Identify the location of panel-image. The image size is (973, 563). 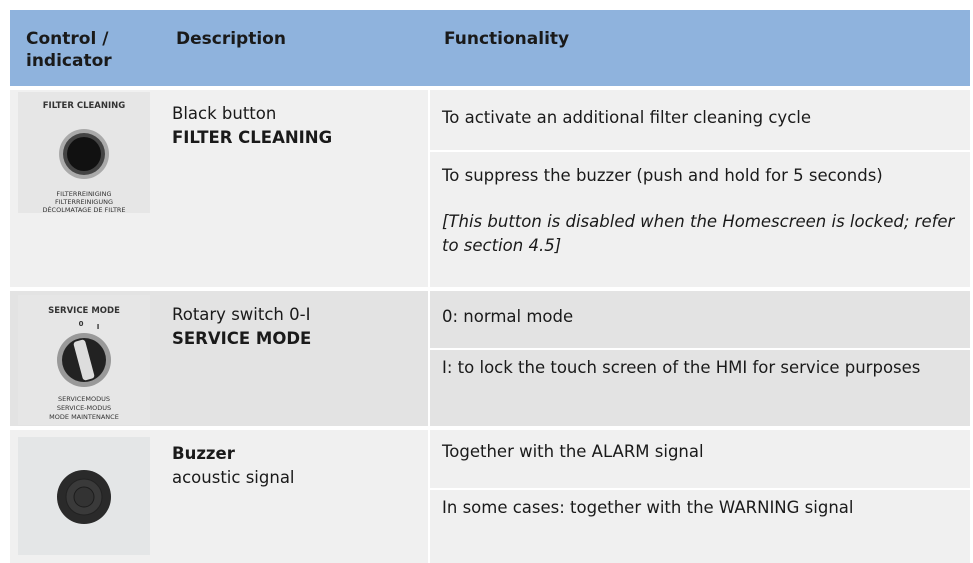
(84, 496).